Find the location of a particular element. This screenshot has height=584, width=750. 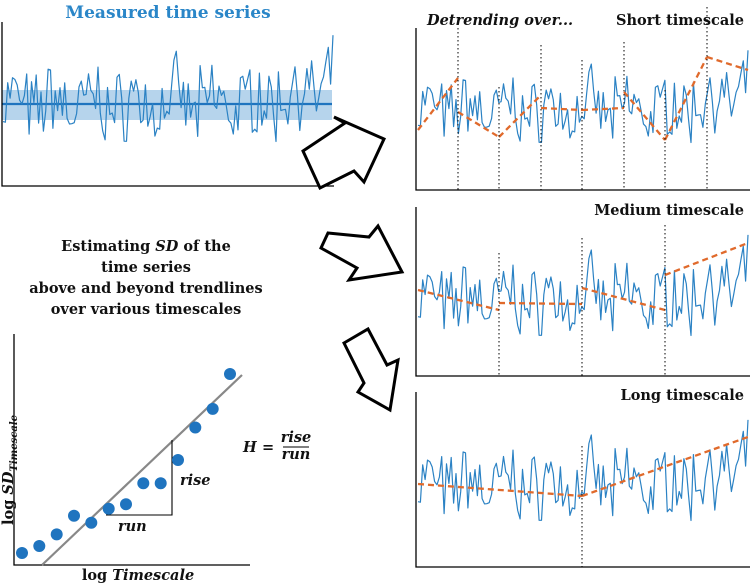

medium-series-line is located at coordinates (583, 285).